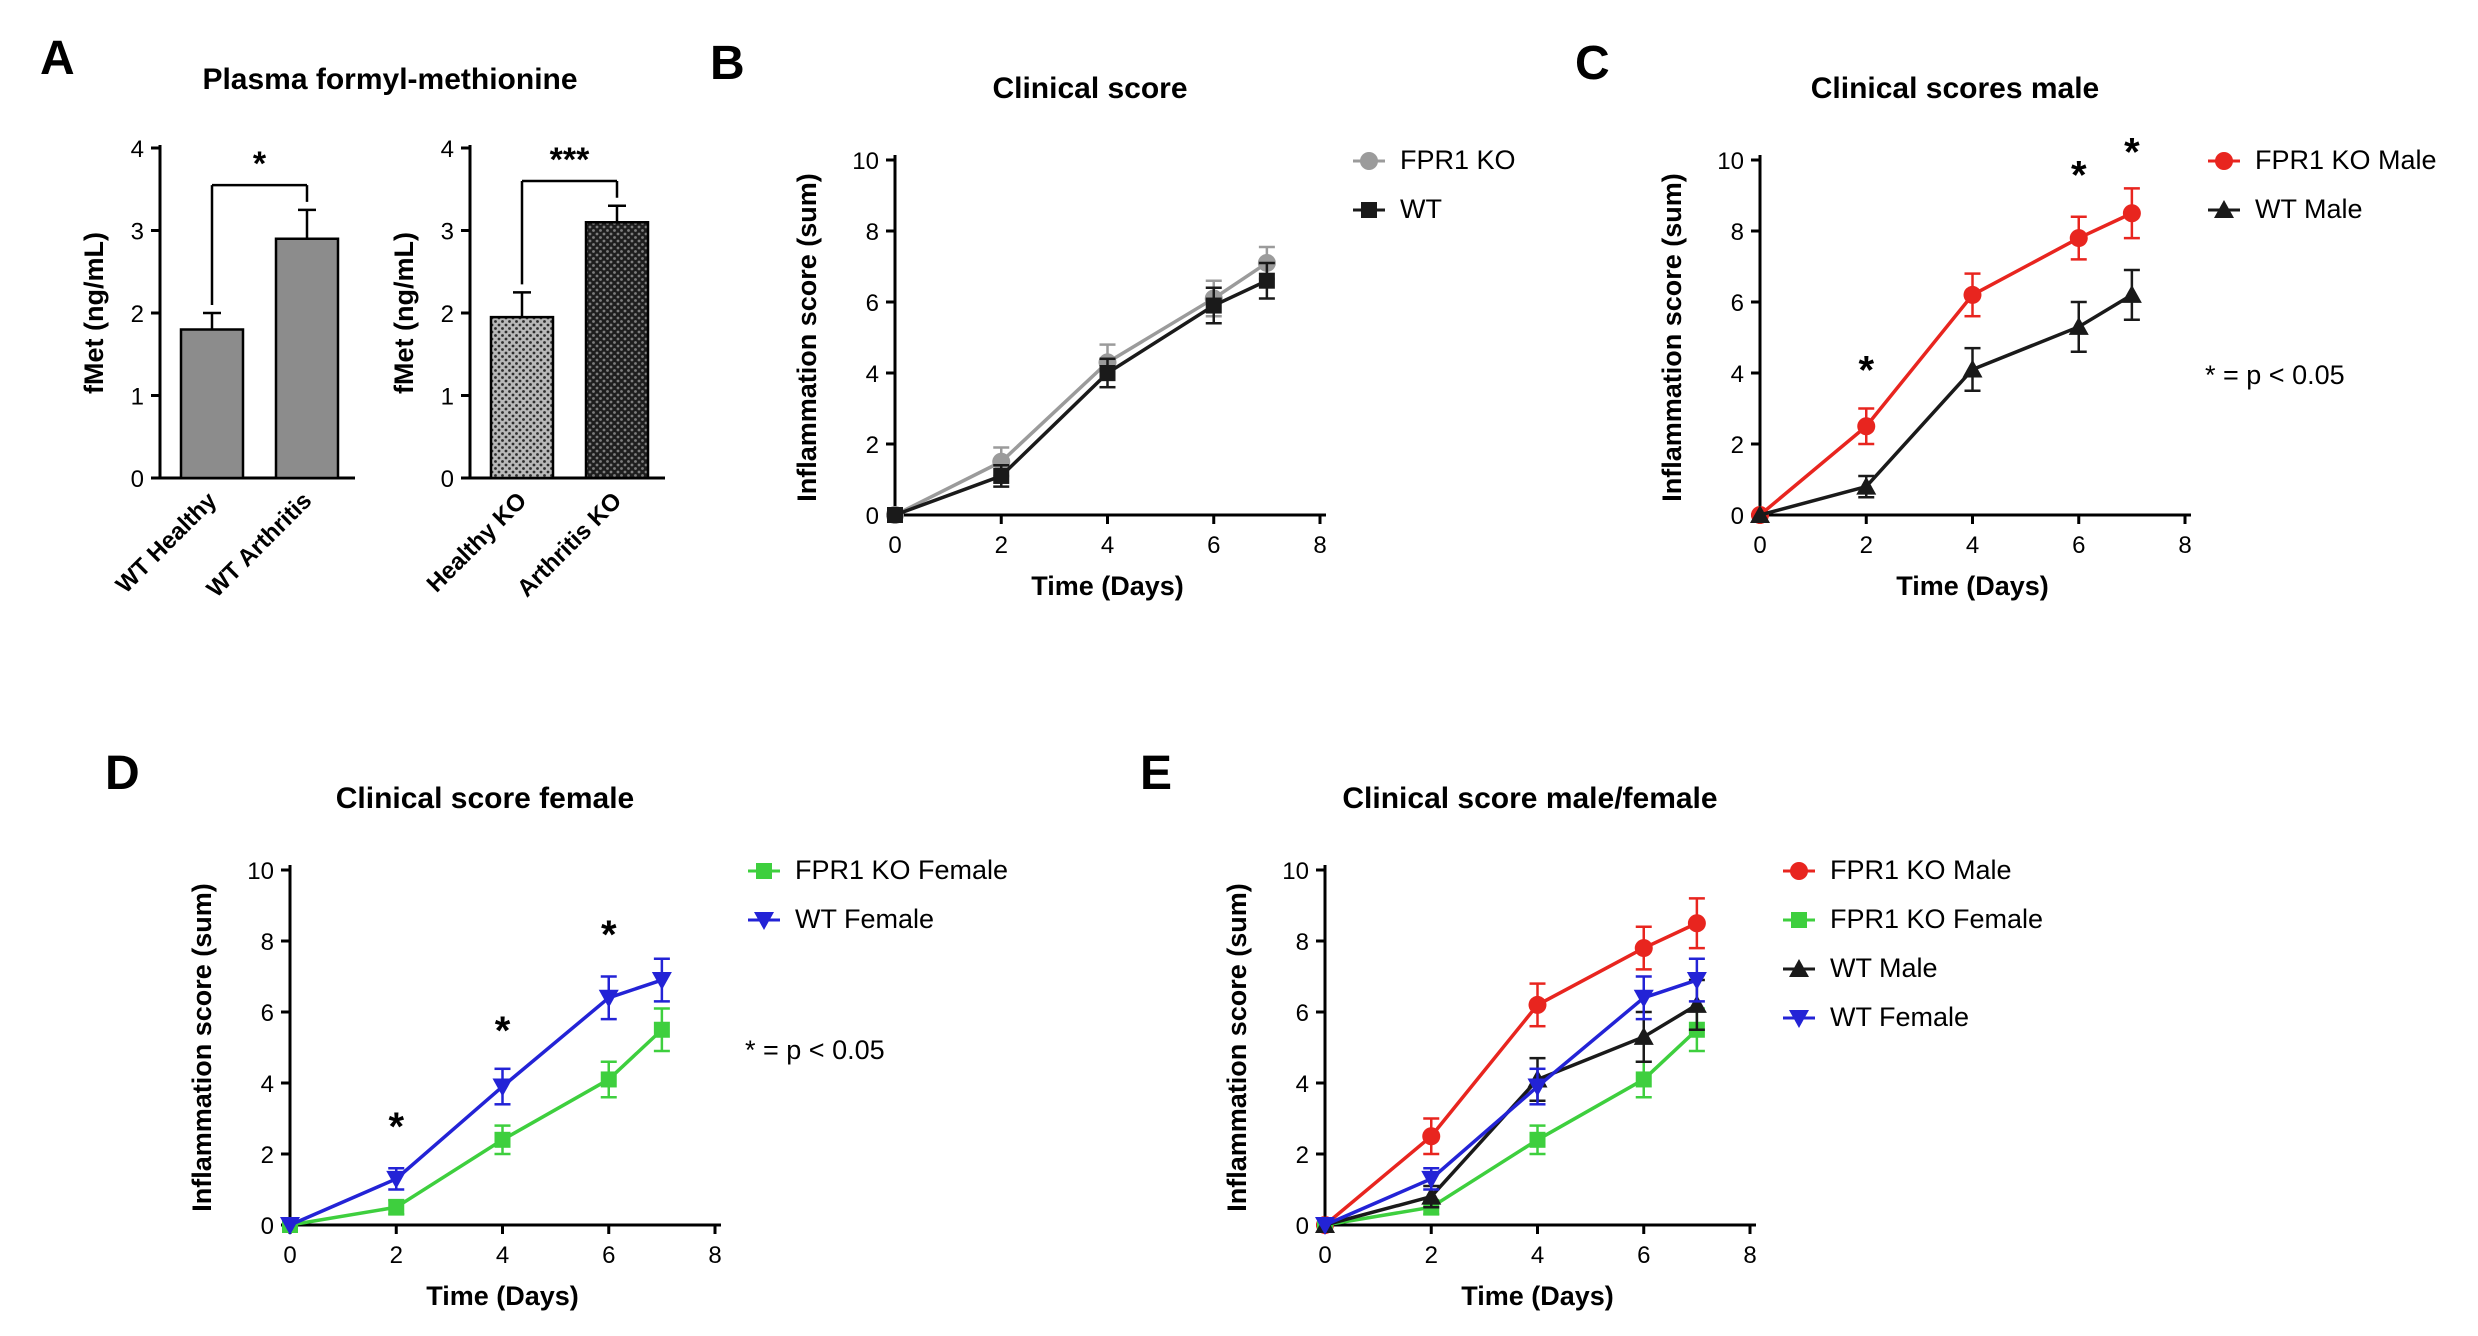 This screenshot has height=1336, width=2478. I want to click on significance-note-female: * = p < 0.05, so click(815, 1050).